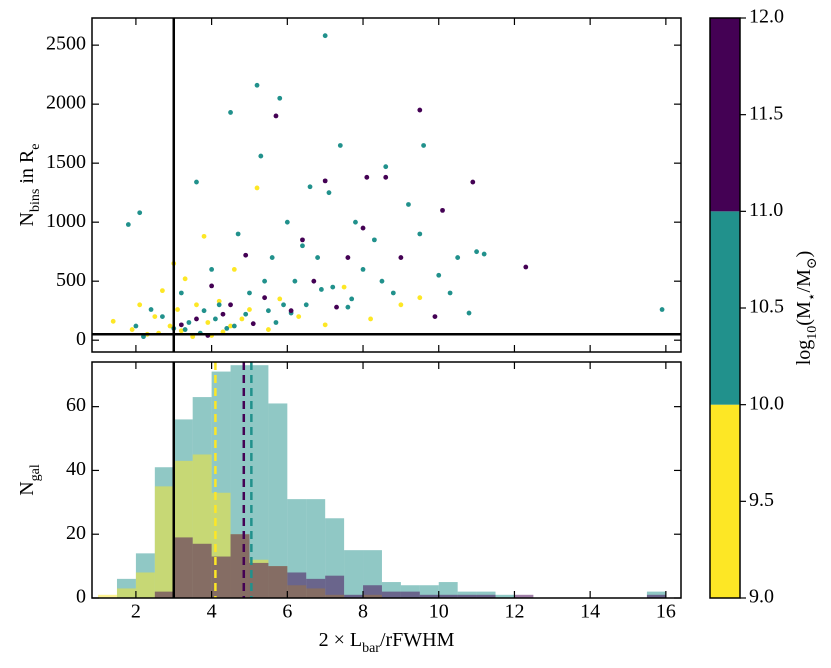  I want to click on label-part: bar, so click(371, 648).